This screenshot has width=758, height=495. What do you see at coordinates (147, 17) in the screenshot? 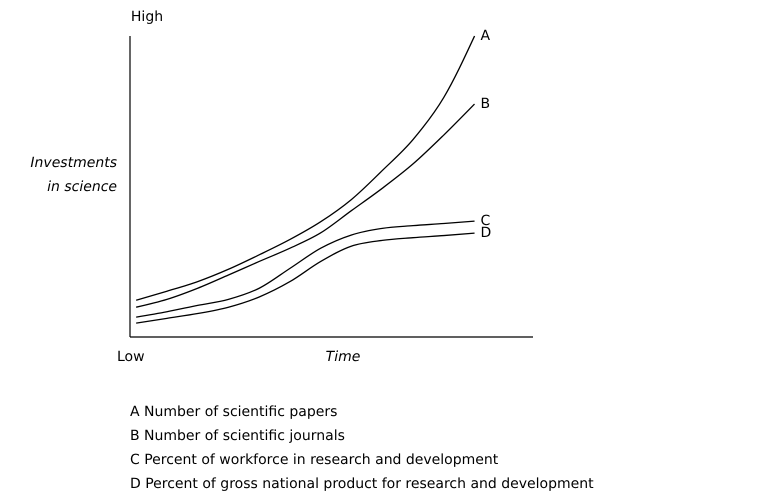
I see `text: High` at bounding box center [147, 17].